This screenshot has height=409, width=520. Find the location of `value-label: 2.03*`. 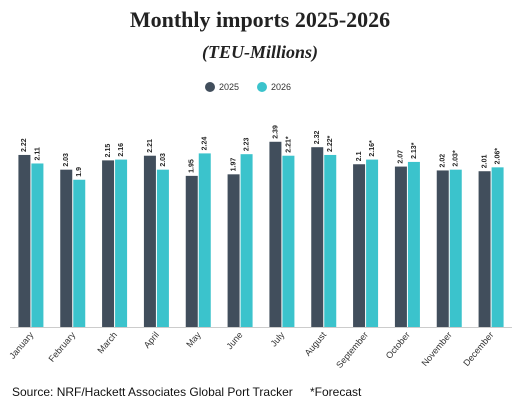

value-label: 2.03* is located at coordinates (456, 158).